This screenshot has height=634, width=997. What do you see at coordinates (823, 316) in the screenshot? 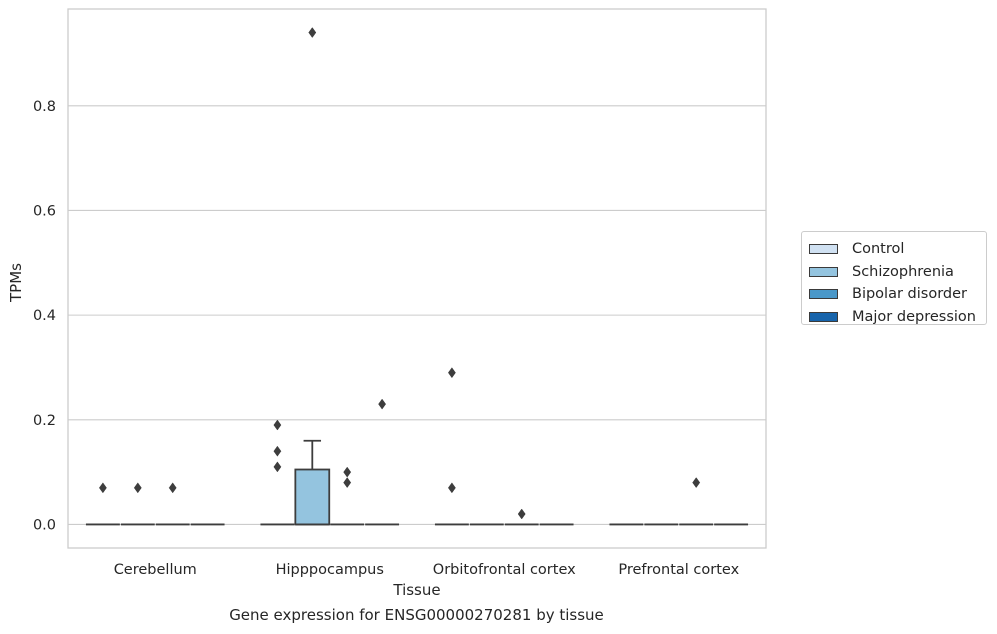
I see `legend-swatch-major-depression` at bounding box center [823, 316].